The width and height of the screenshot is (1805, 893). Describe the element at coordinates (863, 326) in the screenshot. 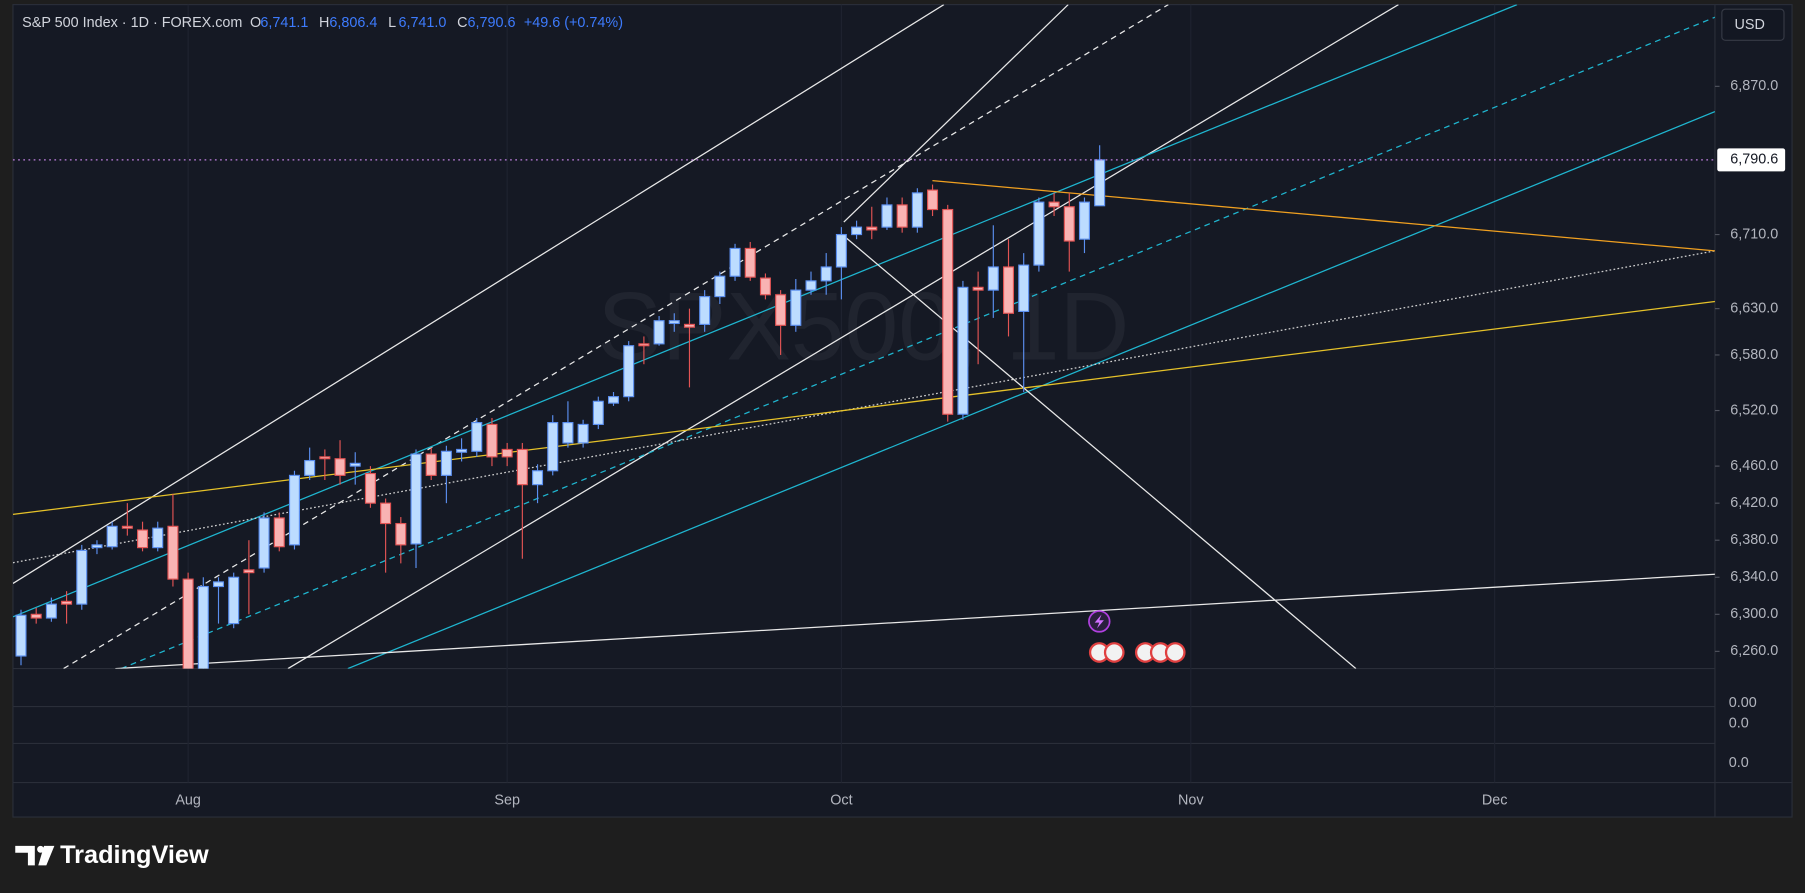

I see `watermark: SPX500, 1D` at that location.